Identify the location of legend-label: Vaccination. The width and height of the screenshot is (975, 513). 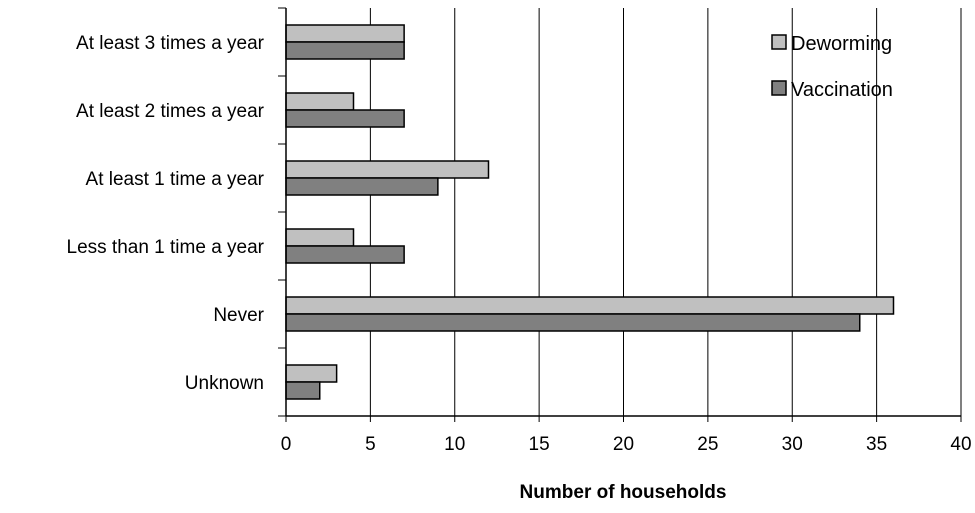
(842, 90).